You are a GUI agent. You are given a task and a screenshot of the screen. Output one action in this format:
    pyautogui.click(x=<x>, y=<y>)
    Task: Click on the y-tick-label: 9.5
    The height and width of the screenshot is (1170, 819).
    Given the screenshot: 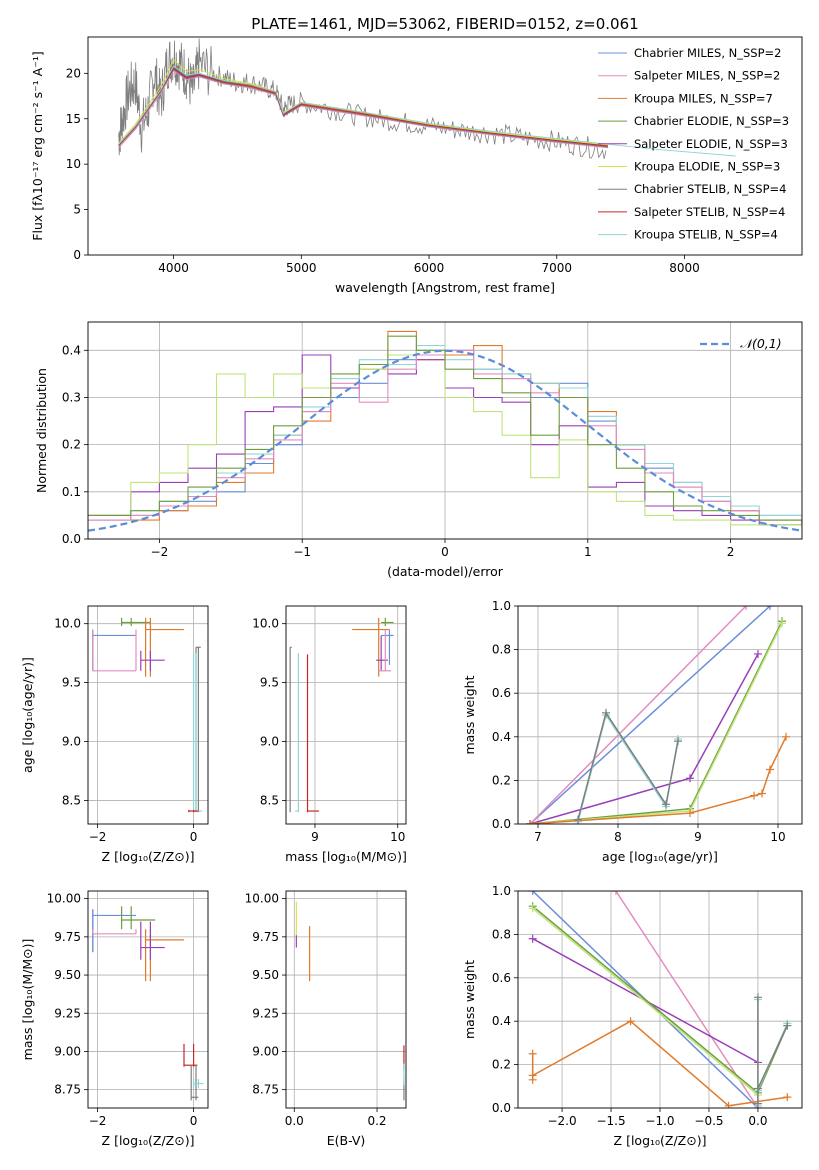 What is the action you would take?
    pyautogui.click(x=269, y=683)
    